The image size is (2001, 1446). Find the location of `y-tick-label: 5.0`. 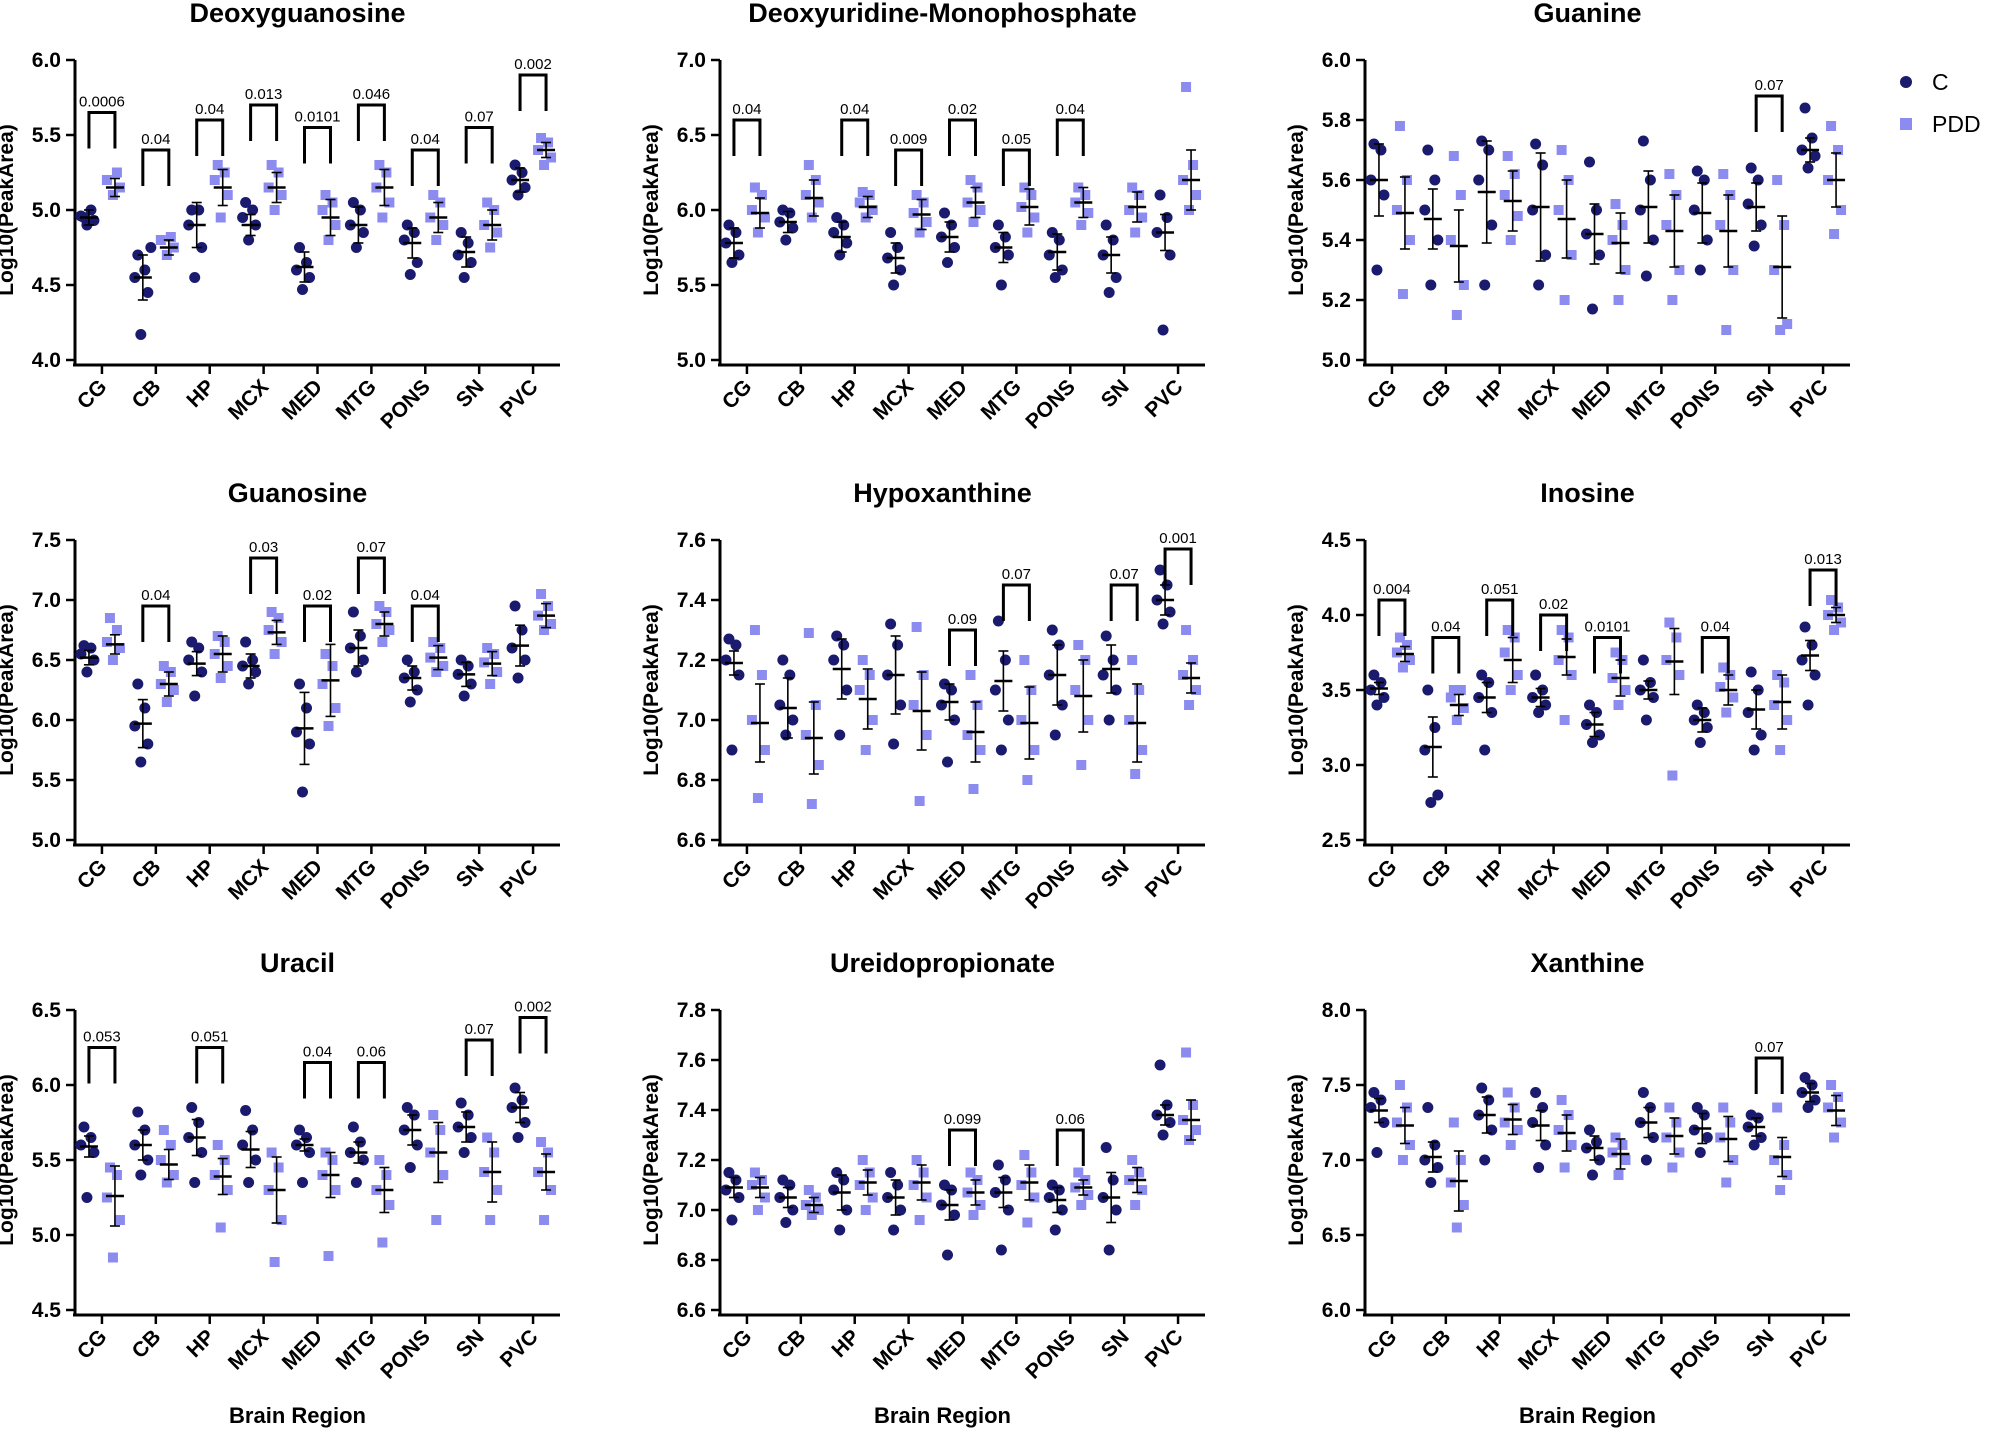

y-tick-label: 5.0 is located at coordinates (46, 840).